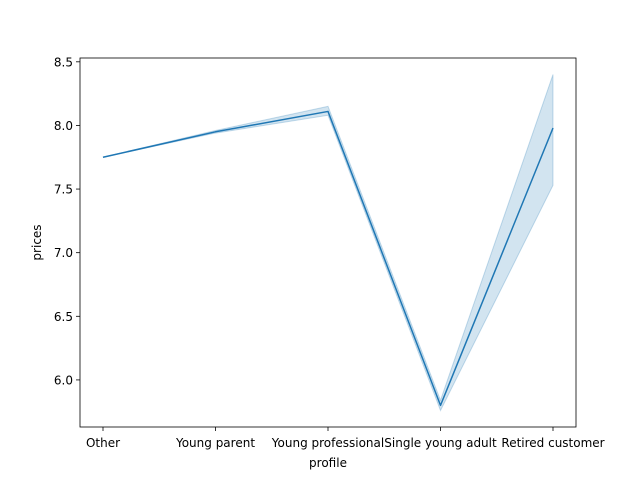  Describe the element at coordinates (215, 443) in the screenshot. I see `x-tick-label: Young parent` at that location.